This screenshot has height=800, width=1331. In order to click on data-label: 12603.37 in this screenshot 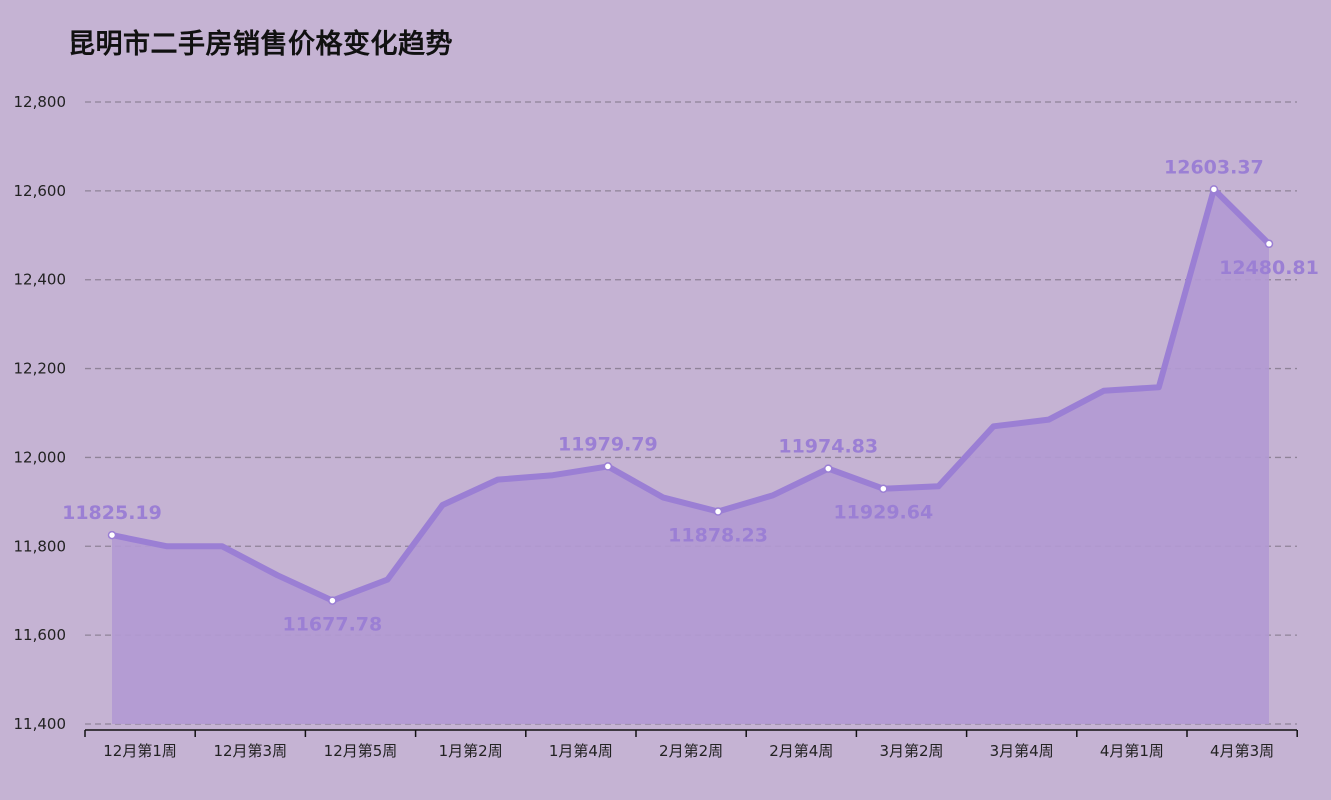, I will do `click(1214, 167)`.